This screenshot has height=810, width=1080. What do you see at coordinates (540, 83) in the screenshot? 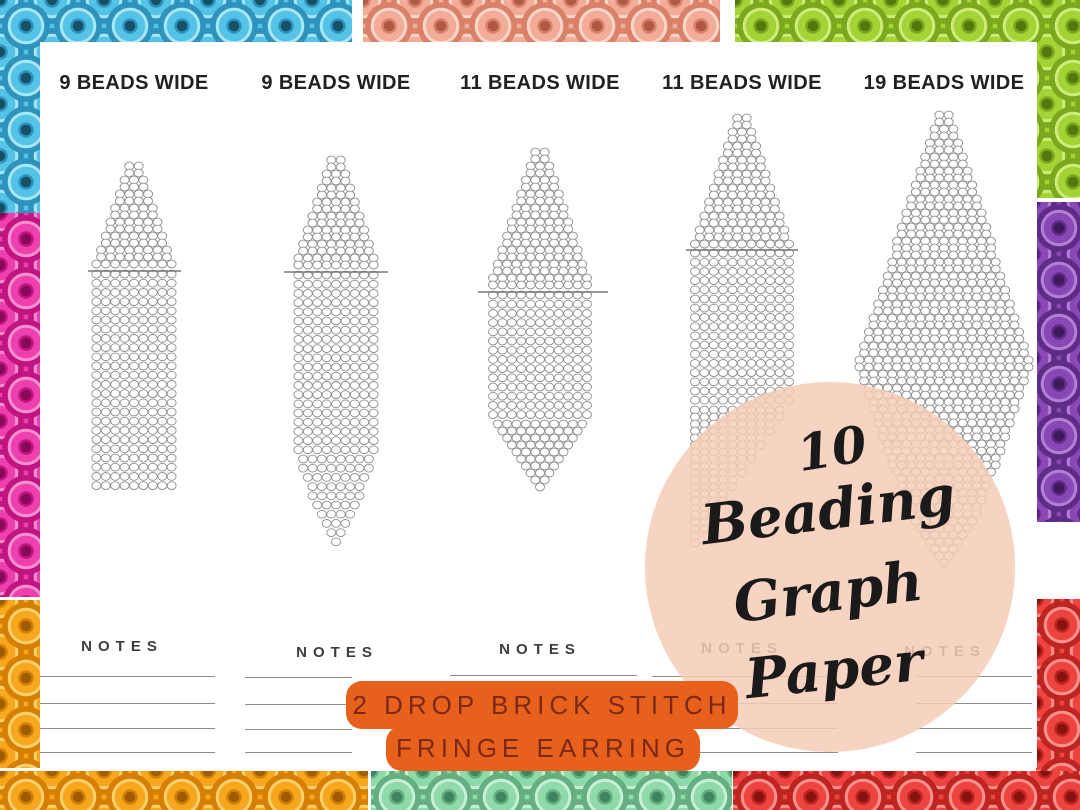
I see `pattern-header-3: 11 BEADS WIDE` at bounding box center [540, 83].